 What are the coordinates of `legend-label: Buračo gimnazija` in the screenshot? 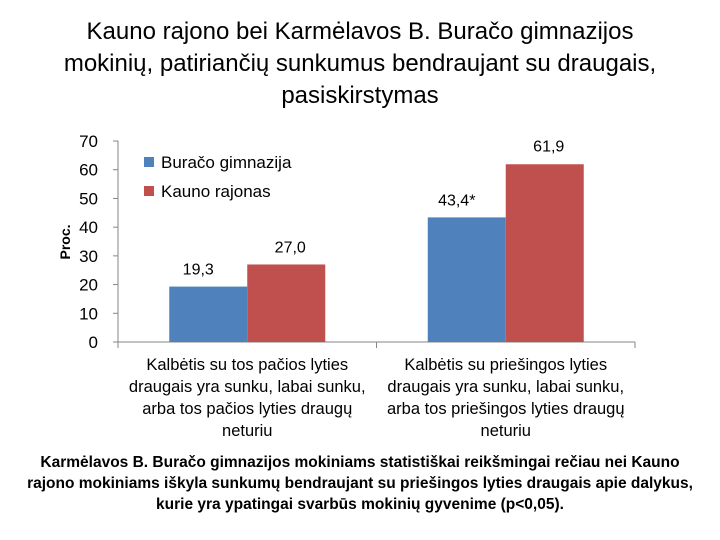 It's located at (226, 162).